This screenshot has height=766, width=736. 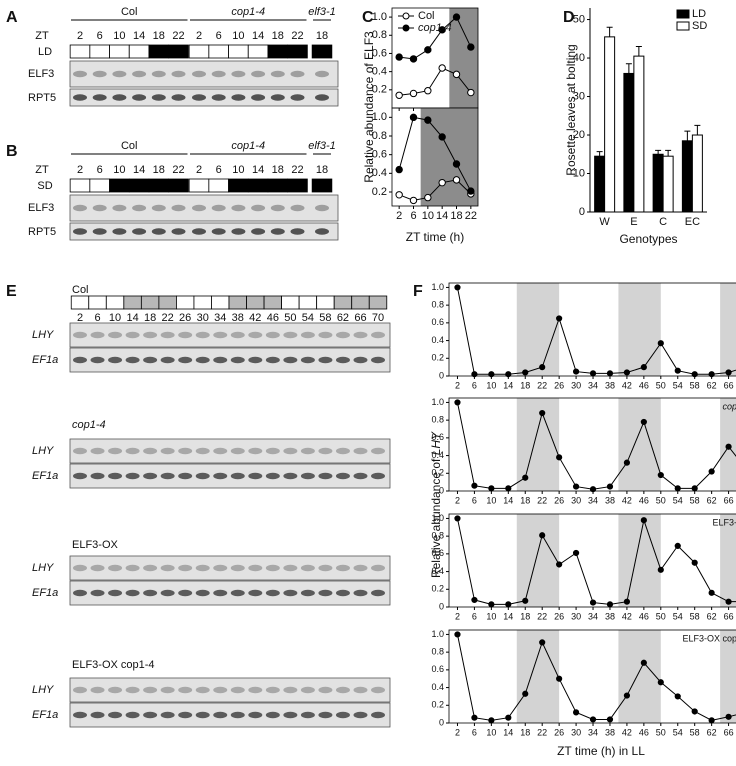 I want to click on x-tick-label: 62, so click(x=712, y=385).